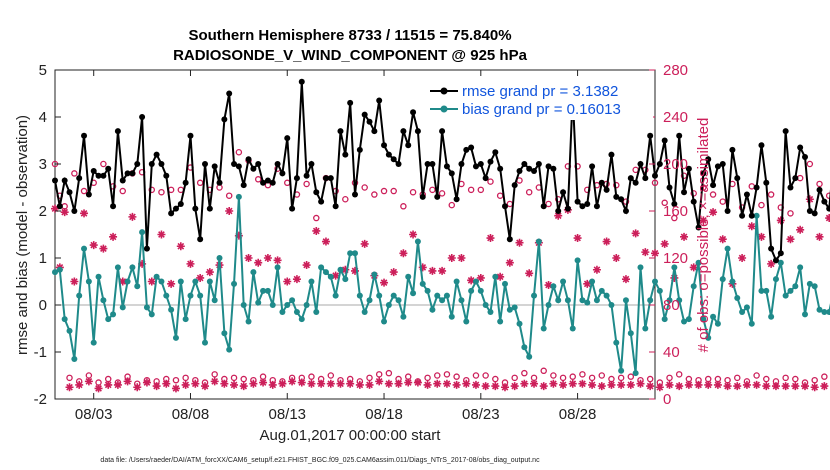 The image size is (830, 470). What do you see at coordinates (578, 414) in the screenshot?
I see `x-tick-label: 08/28` at bounding box center [578, 414].